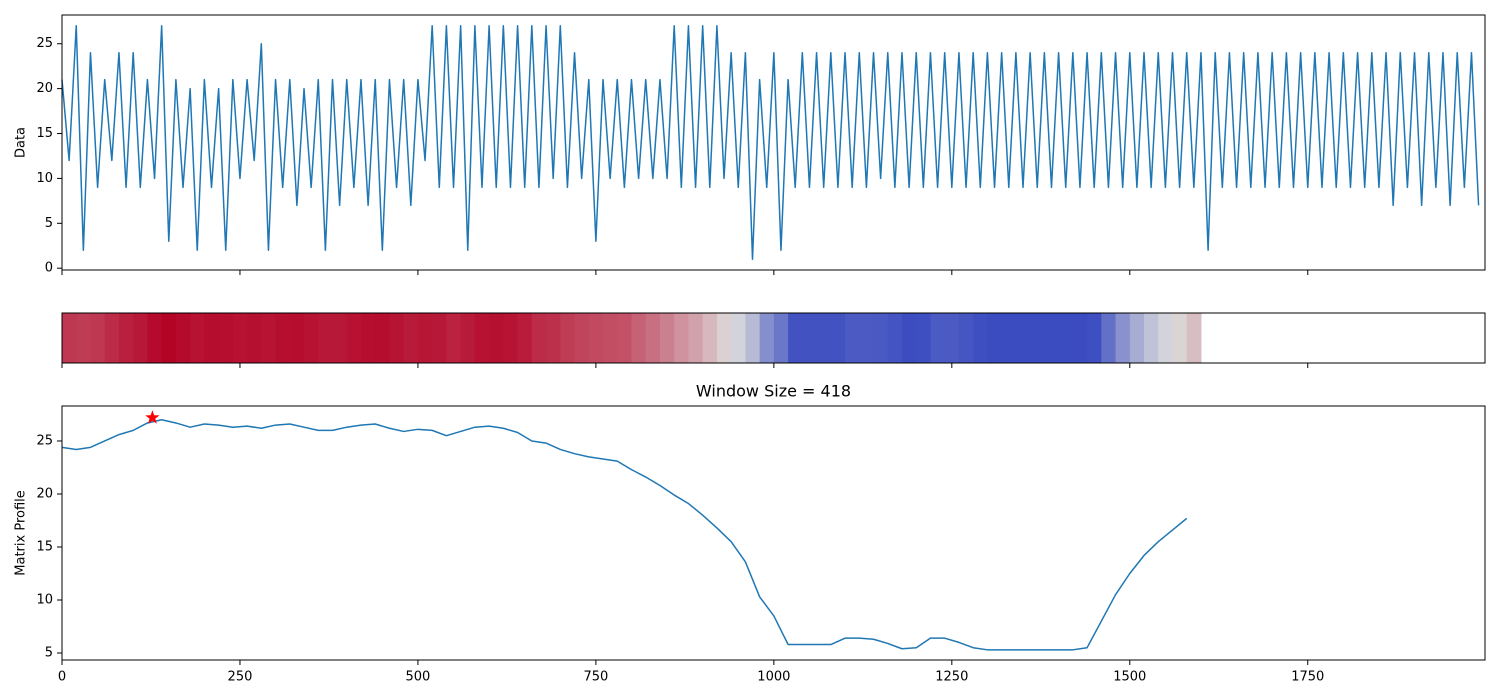 The width and height of the screenshot is (1500, 700). Describe the element at coordinates (595, 677) in the screenshot. I see `x-tick-label: 750` at that location.